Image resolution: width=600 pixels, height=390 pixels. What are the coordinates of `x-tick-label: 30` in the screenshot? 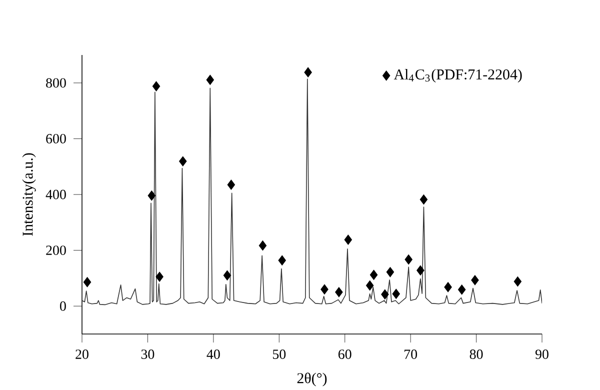 It's located at (147, 354).